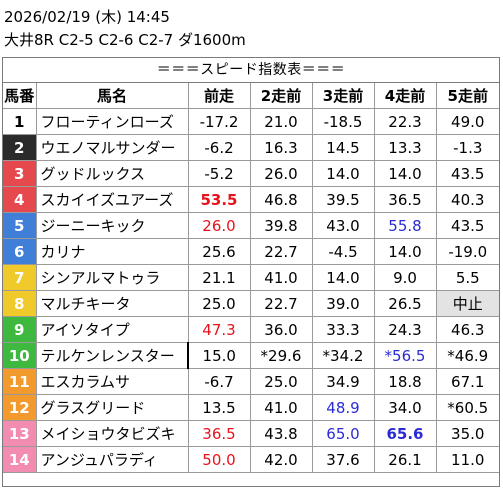 Image resolution: width=503 pixels, height=488 pixels. Describe the element at coordinates (251, 329) in the screenshot. I see `table-row: 9 アイソタイプ 47.3 36.0 33.3 24.3 46.3` at that location.